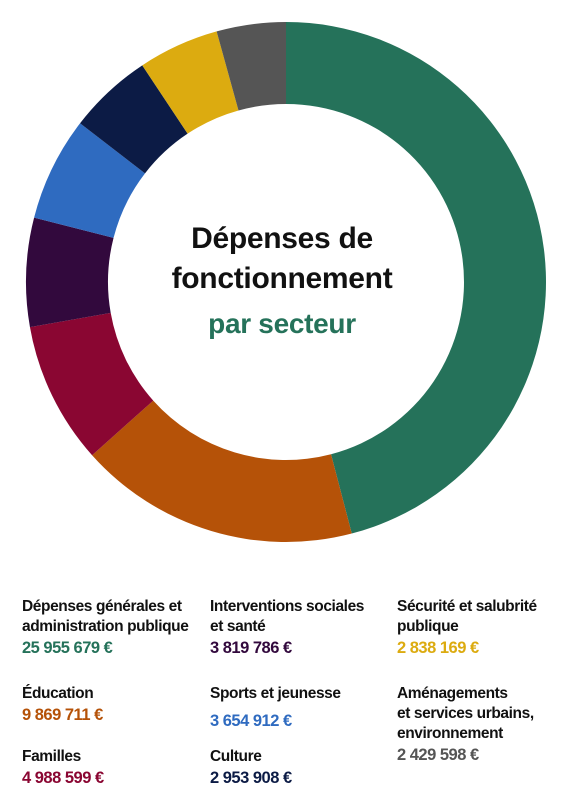  I want to click on legend-label-amenagements-line-3: environnement, so click(450, 733).